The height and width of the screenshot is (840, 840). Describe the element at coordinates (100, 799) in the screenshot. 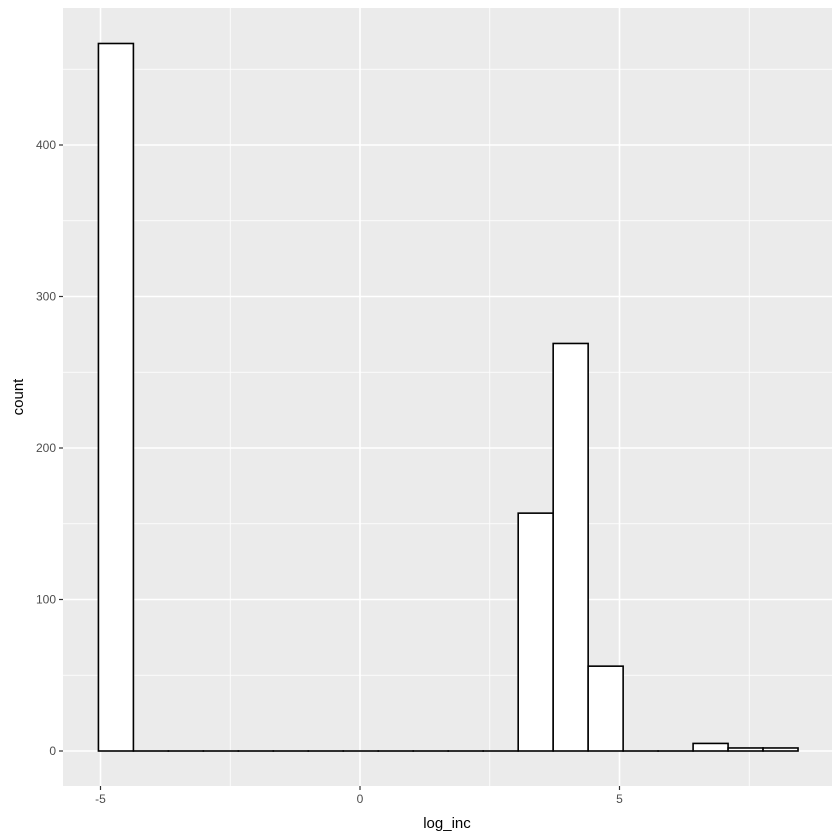

I see `x-tick-label: -5` at that location.